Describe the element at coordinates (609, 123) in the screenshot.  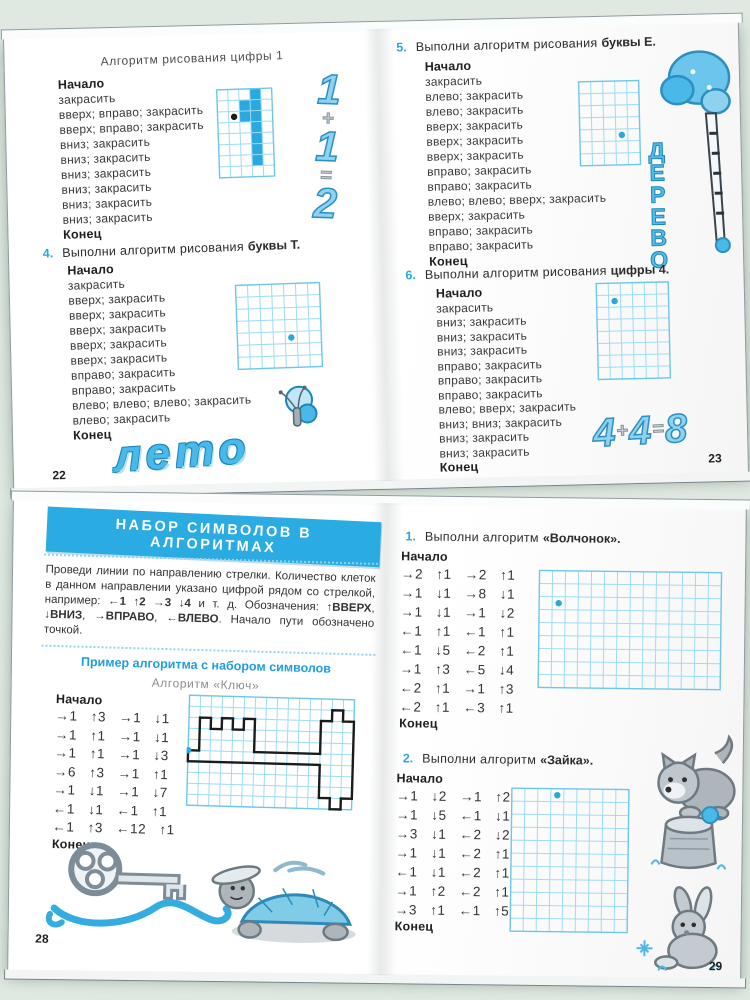
I see `letter-e-grid` at that location.